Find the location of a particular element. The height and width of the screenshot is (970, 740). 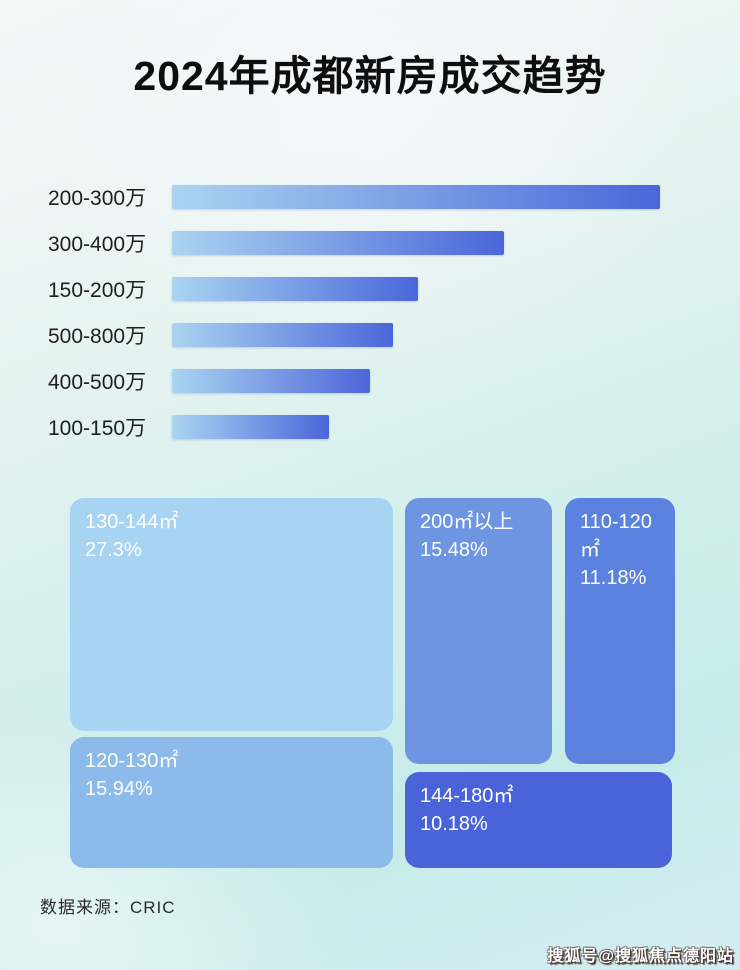

bar-row: 200-300万 is located at coordinates (373, 197).